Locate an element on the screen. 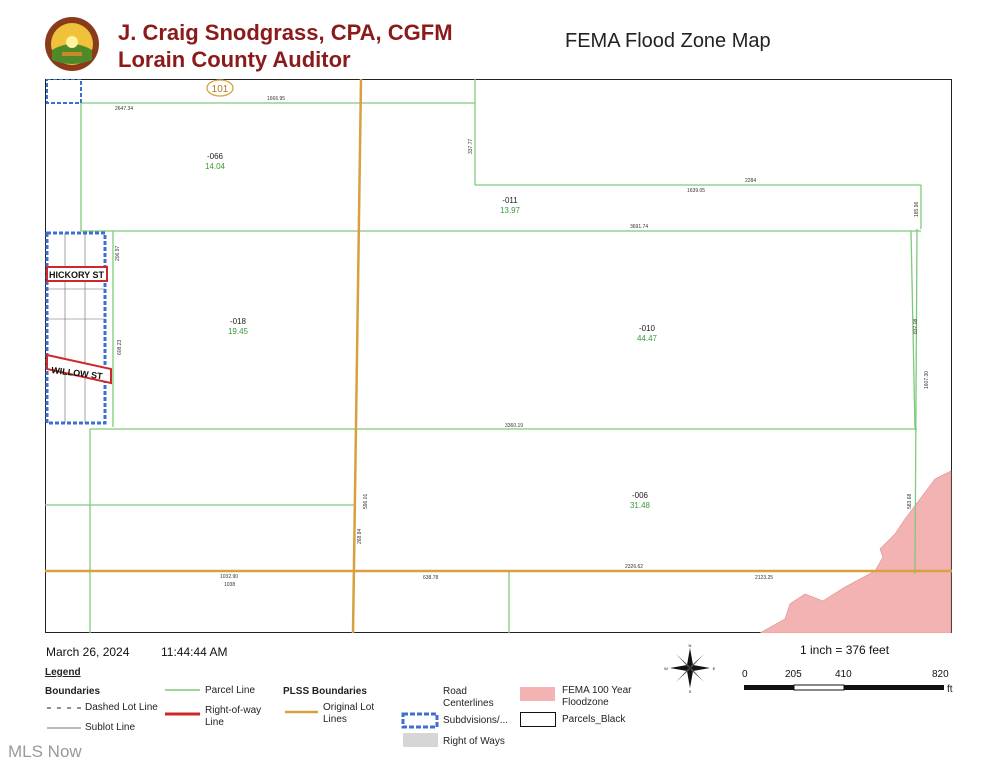  dimension-label: 1032.90 is located at coordinates (229, 577).